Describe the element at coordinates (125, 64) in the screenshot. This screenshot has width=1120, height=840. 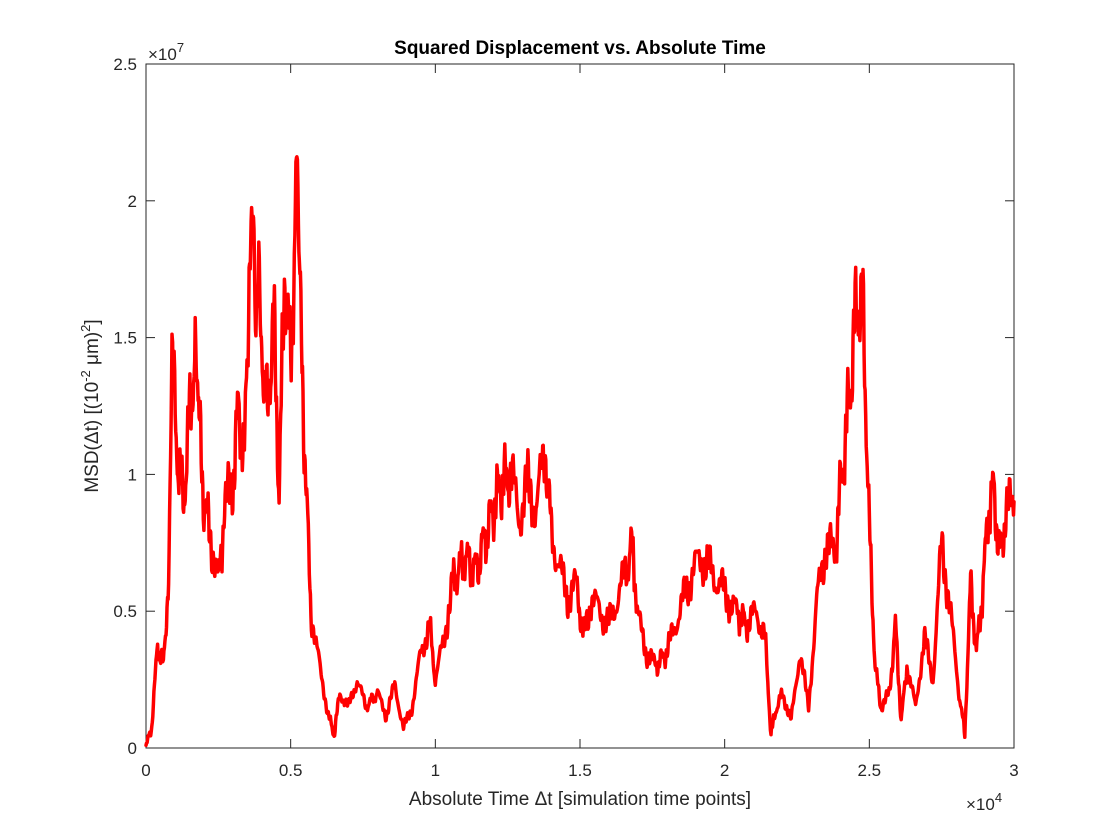
I see `y-tick-label: 2.5` at that location.